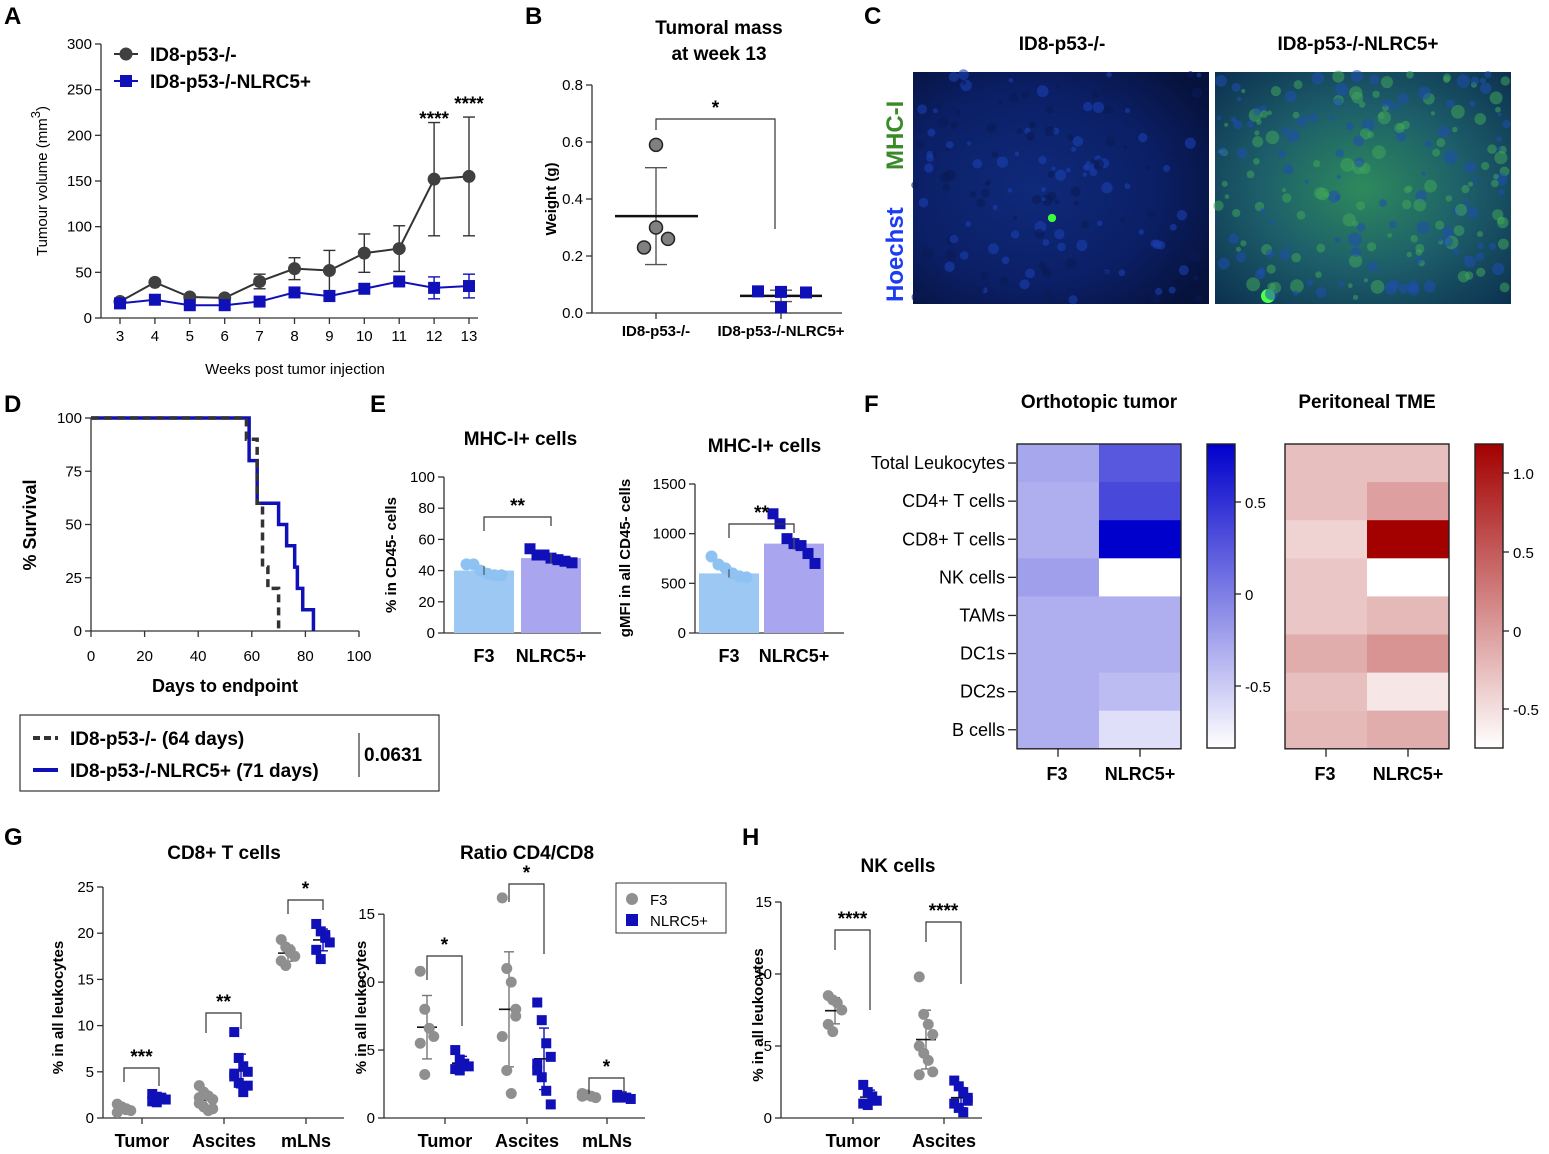 Image resolution: width=1549 pixels, height=1154 pixels. Describe the element at coordinates (521, 439) in the screenshot. I see `e1-title: MHC-I+ cells` at that location.